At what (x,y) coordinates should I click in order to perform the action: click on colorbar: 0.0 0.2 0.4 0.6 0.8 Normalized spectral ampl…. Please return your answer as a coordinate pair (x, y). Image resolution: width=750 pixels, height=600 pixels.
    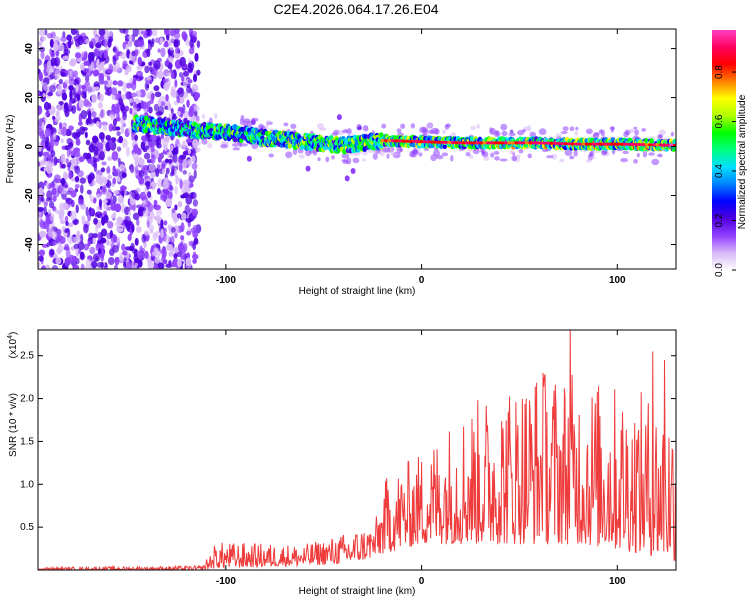
    Looking at the image, I should click on (730, 153).